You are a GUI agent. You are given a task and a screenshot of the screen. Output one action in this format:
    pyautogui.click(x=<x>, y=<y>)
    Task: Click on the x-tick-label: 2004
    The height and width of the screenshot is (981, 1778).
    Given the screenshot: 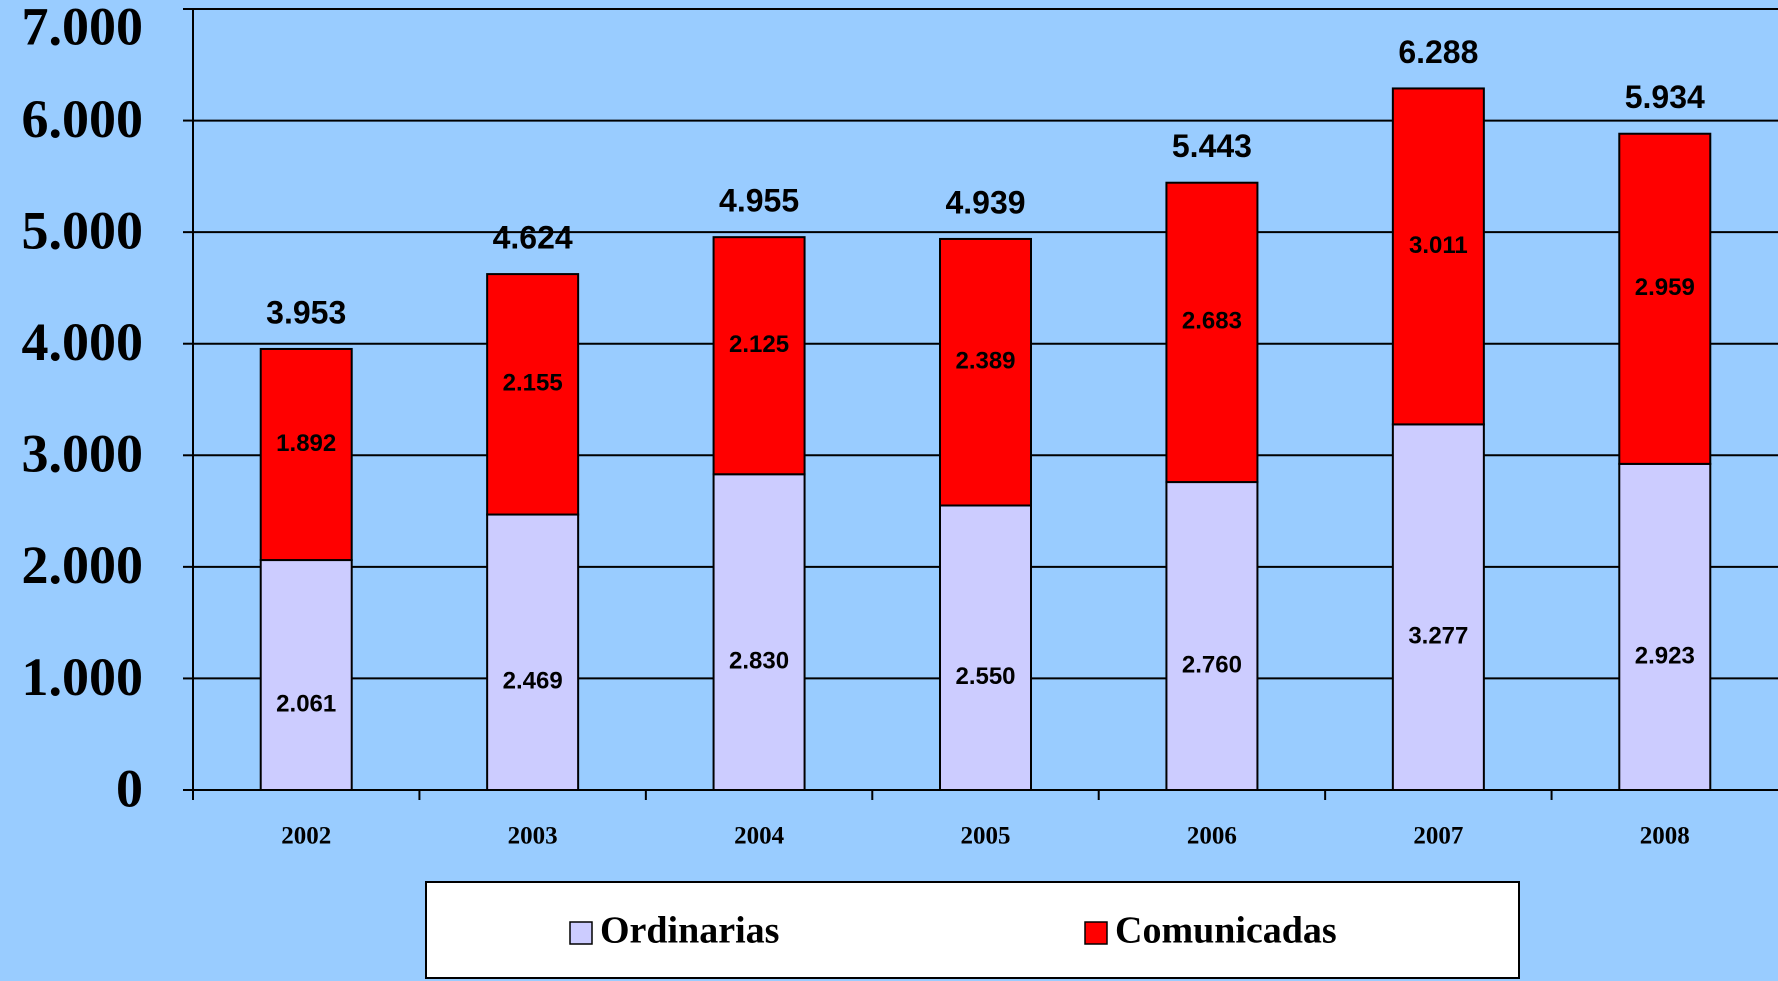 What is the action you would take?
    pyautogui.click(x=759, y=836)
    